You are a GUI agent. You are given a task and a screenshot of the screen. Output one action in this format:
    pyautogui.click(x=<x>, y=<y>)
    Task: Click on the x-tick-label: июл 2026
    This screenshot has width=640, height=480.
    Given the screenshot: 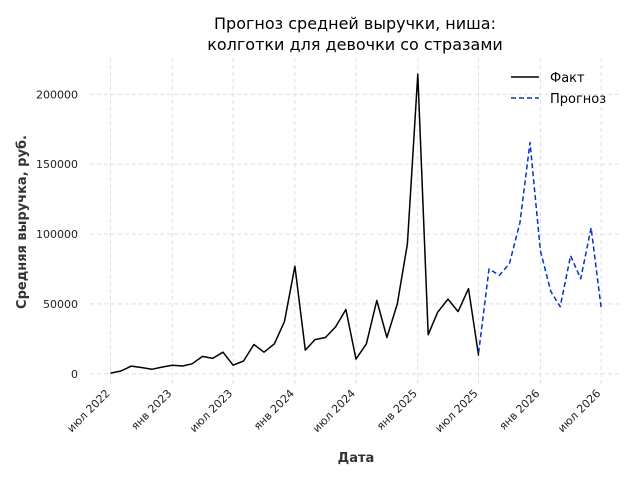 What is the action you would take?
    pyautogui.click(x=579, y=411)
    